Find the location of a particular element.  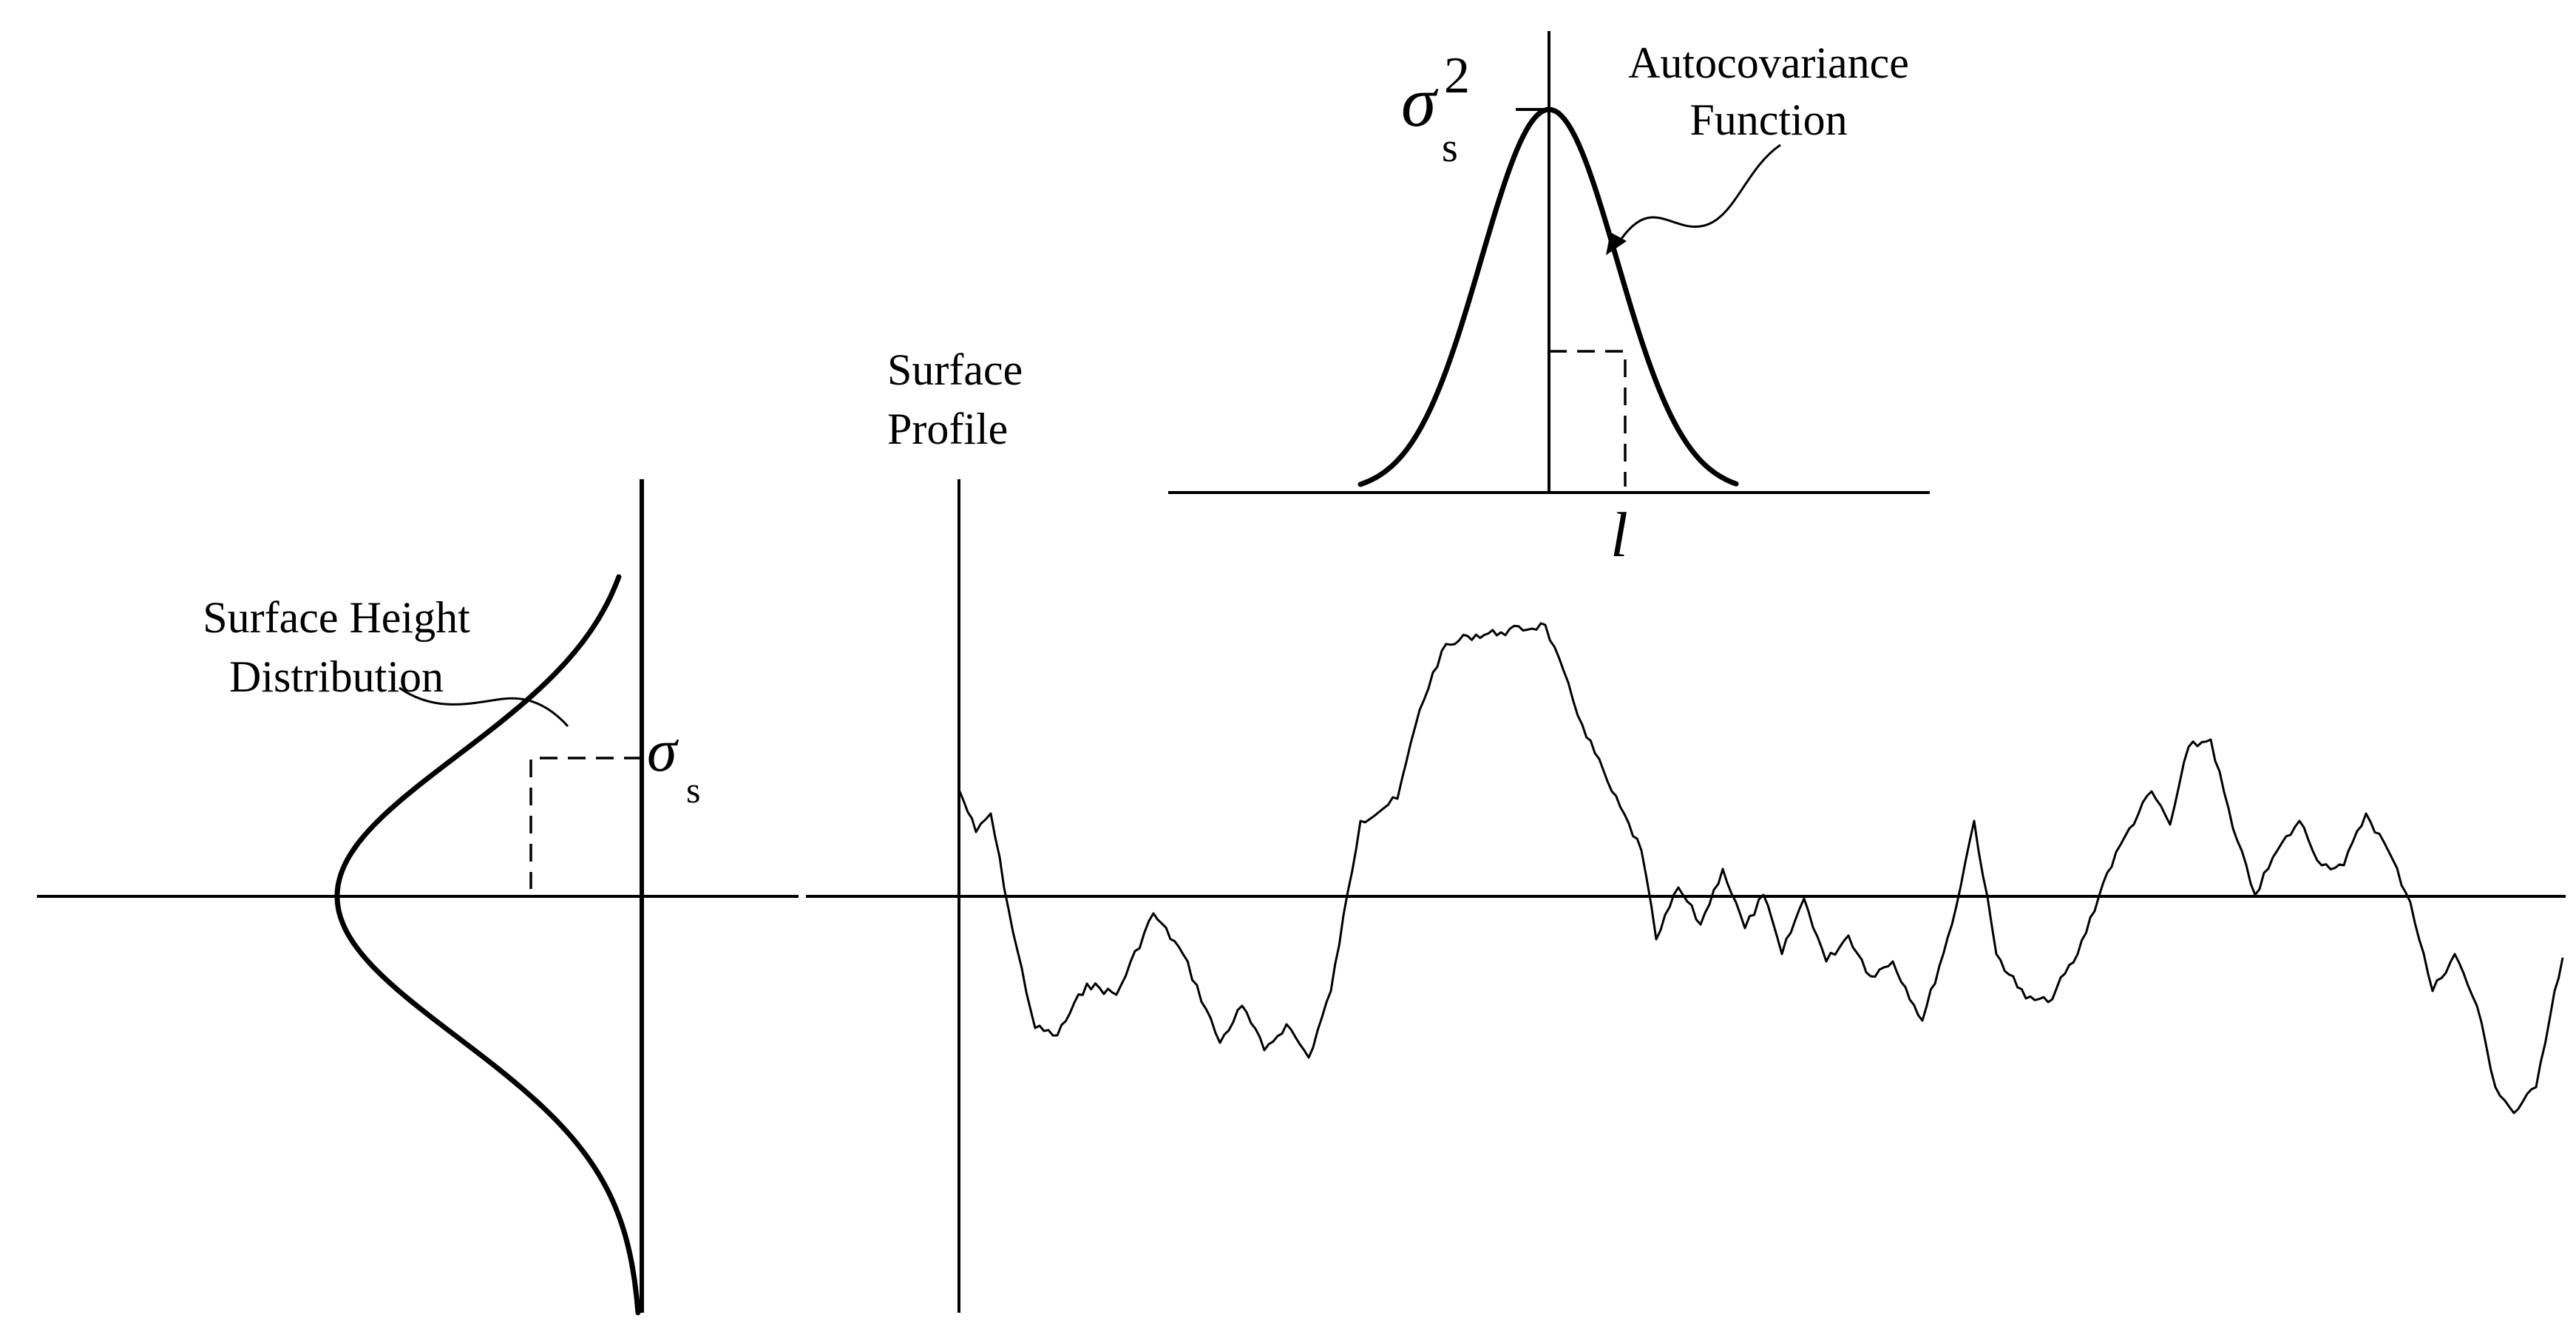

sigma-sq-superscript: 2 is located at coordinates (1457, 76).